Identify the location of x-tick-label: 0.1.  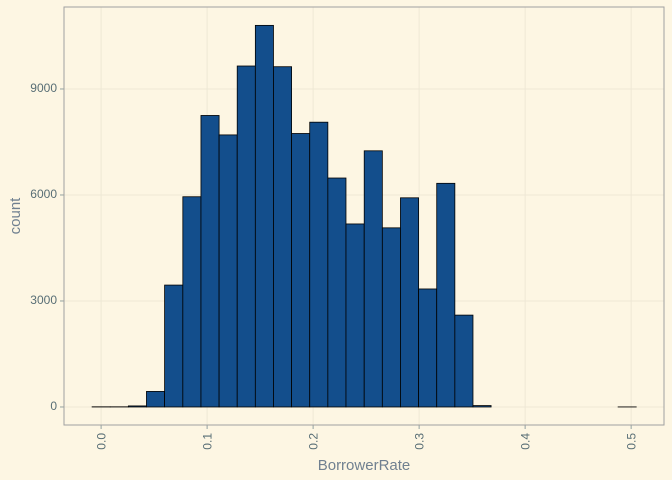
(207, 441).